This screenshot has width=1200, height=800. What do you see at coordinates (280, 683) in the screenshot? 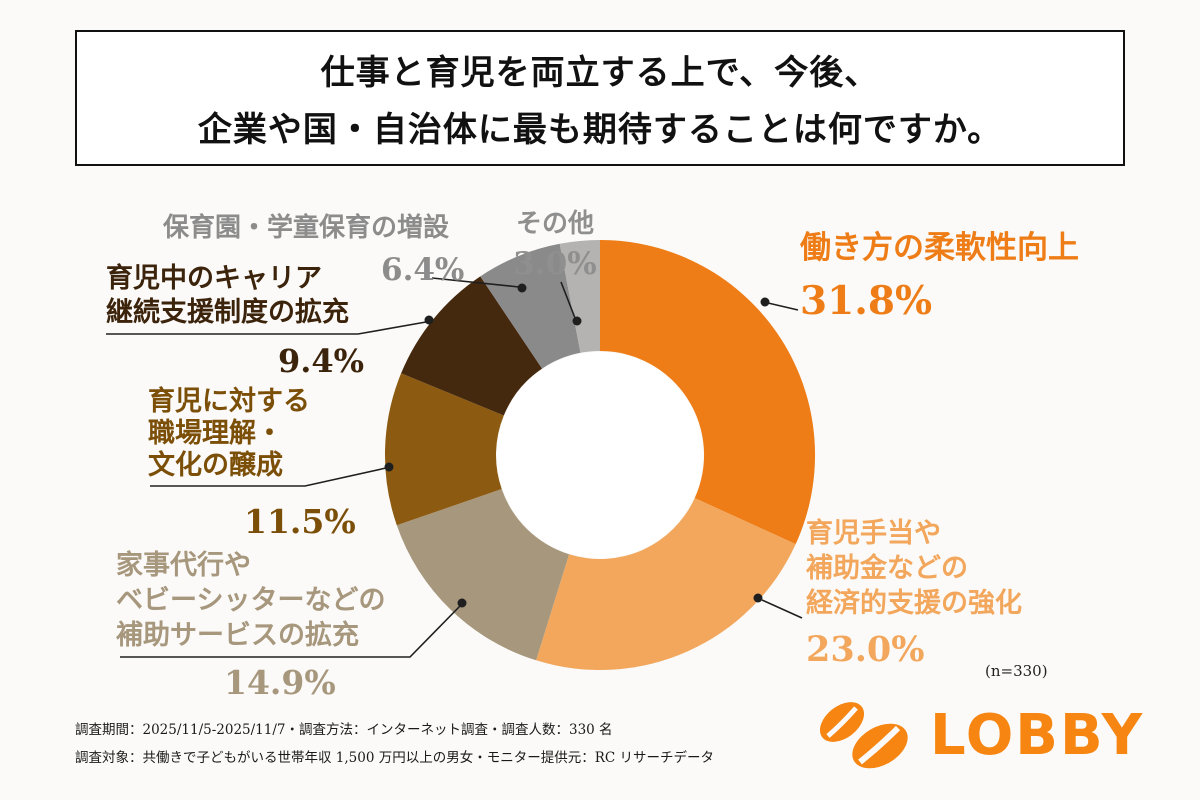
I see `segment-pct-text: 14.9%` at bounding box center [280, 683].